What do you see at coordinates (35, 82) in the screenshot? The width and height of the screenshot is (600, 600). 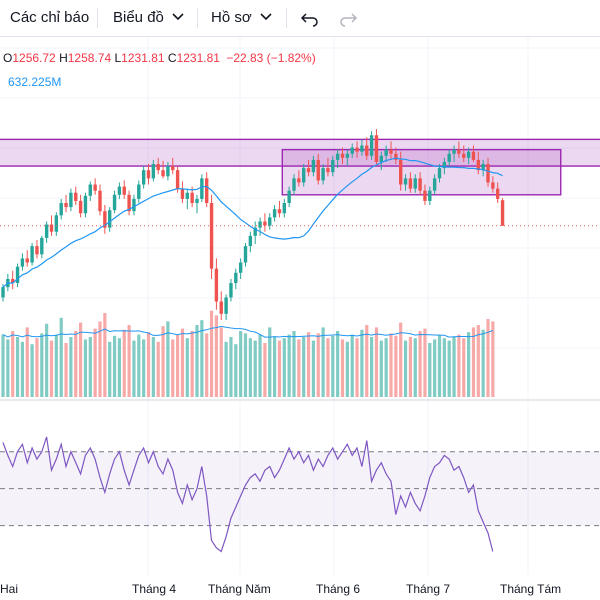 I see `volume-value: 632.225M` at bounding box center [35, 82].